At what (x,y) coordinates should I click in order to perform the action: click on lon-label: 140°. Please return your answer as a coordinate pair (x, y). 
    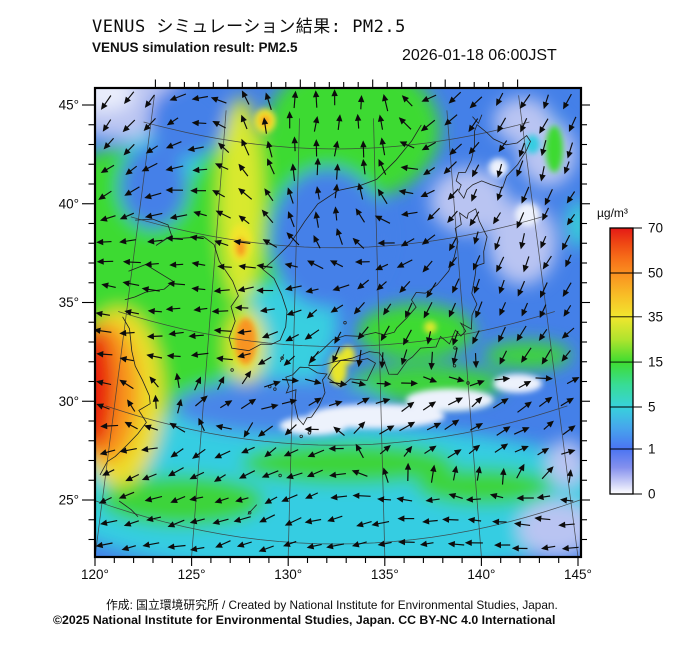
    Looking at the image, I should click on (481, 574).